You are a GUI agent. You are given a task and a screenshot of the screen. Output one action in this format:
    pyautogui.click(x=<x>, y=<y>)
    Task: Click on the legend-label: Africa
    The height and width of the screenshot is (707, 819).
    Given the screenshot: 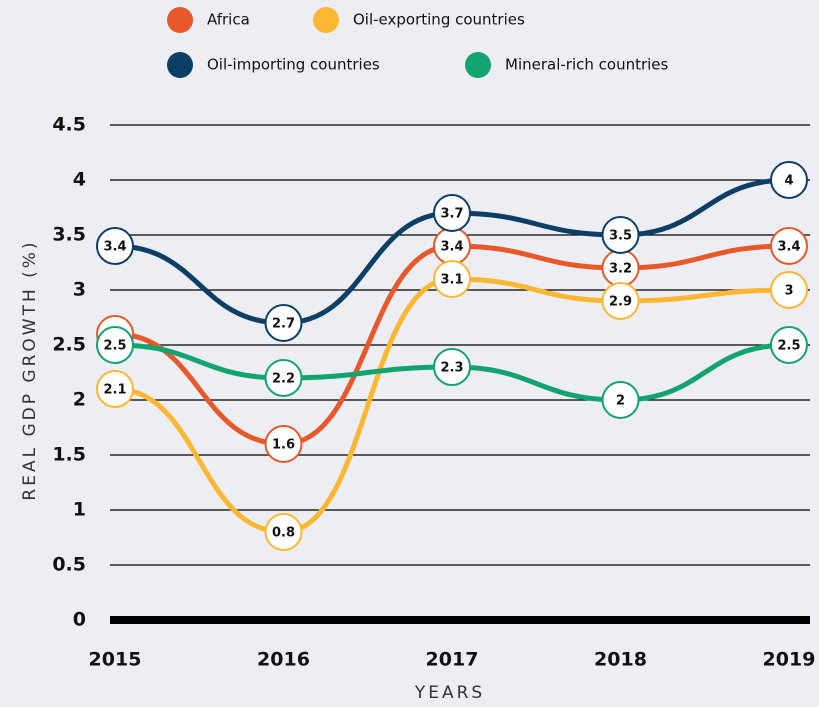 What is the action you would take?
    pyautogui.click(x=228, y=20)
    